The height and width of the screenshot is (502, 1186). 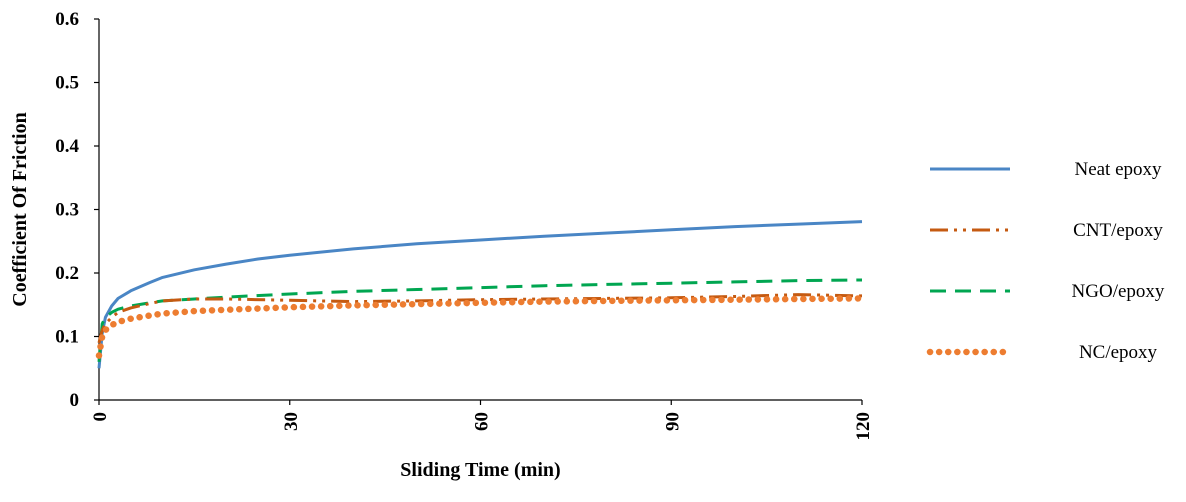 What do you see at coordinates (1118, 169) in the screenshot?
I see `legend-label: Neat epoxy` at bounding box center [1118, 169].